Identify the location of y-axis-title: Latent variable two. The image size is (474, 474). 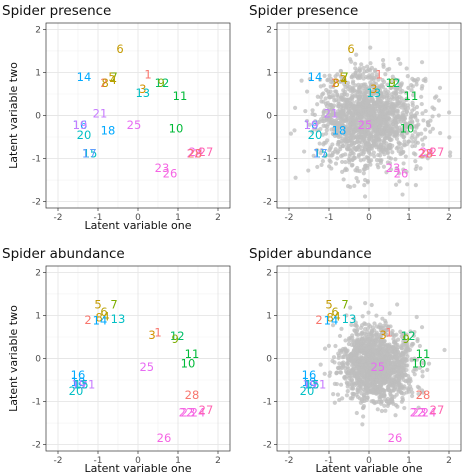
(13, 115).